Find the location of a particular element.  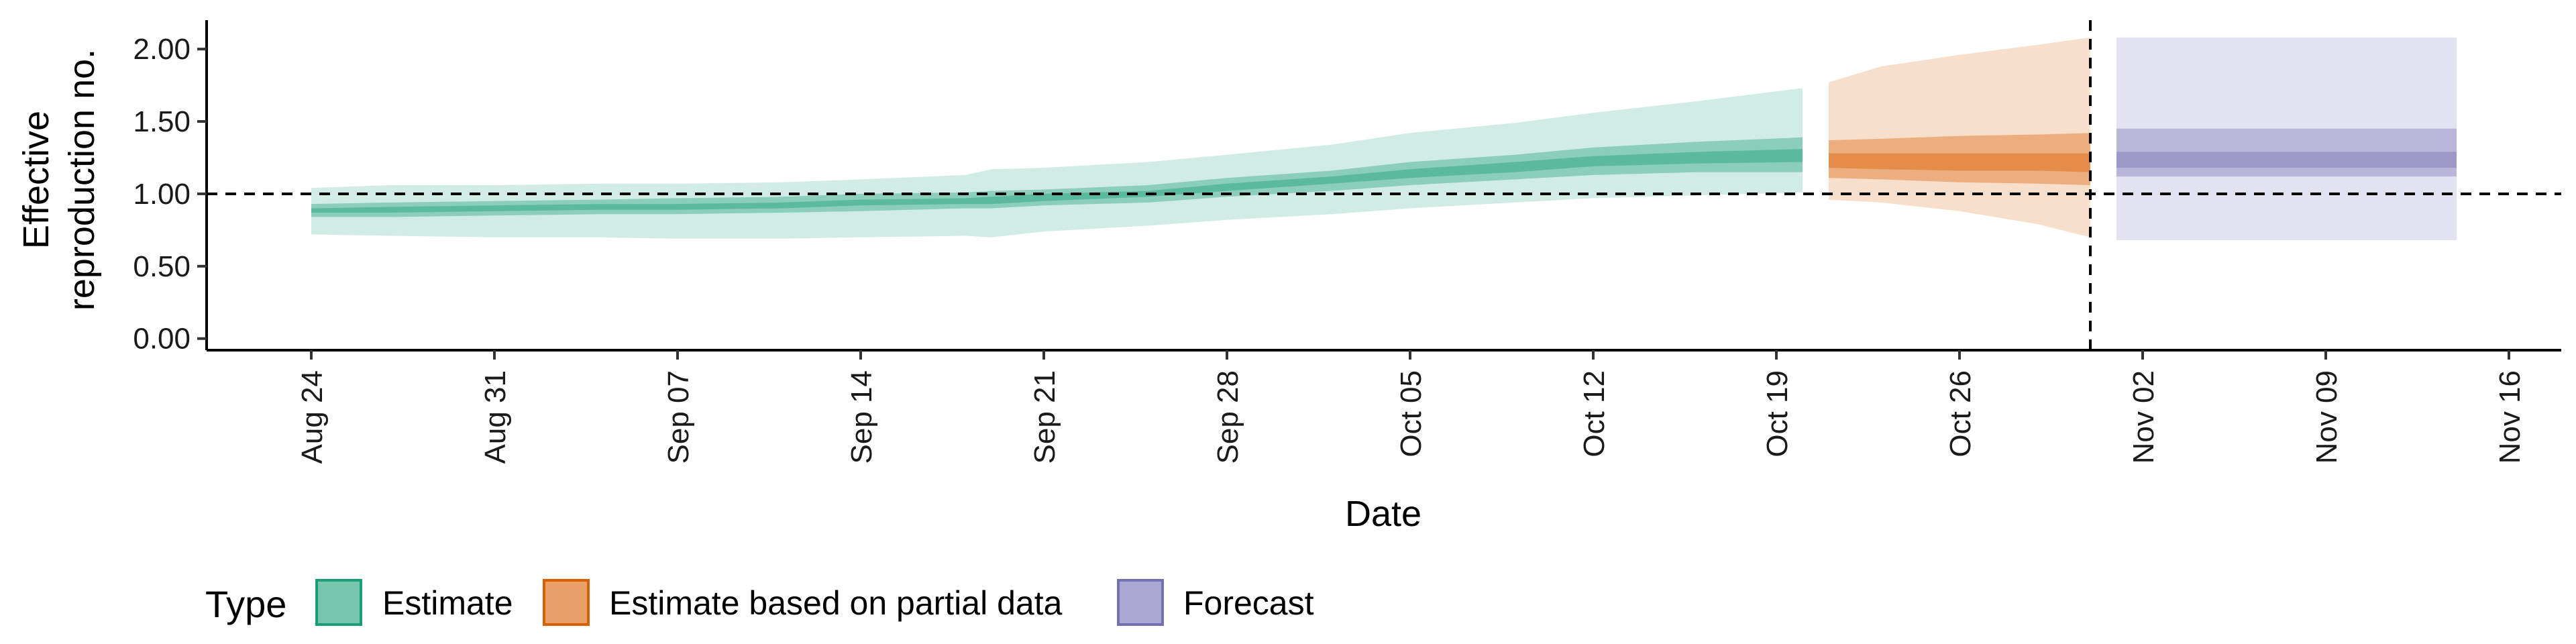

x-tick-label: Oct 05 is located at coordinates (1411, 414).